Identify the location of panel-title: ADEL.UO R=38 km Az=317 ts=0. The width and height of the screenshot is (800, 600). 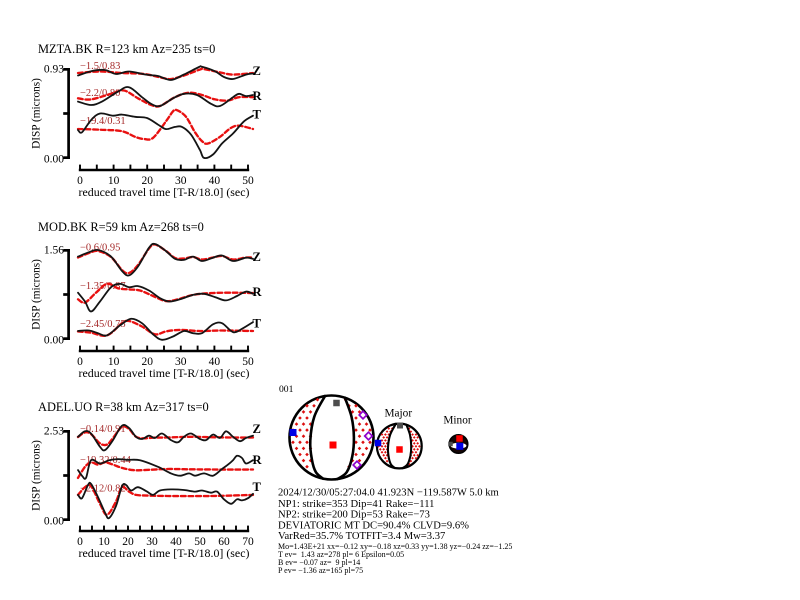
(123, 407).